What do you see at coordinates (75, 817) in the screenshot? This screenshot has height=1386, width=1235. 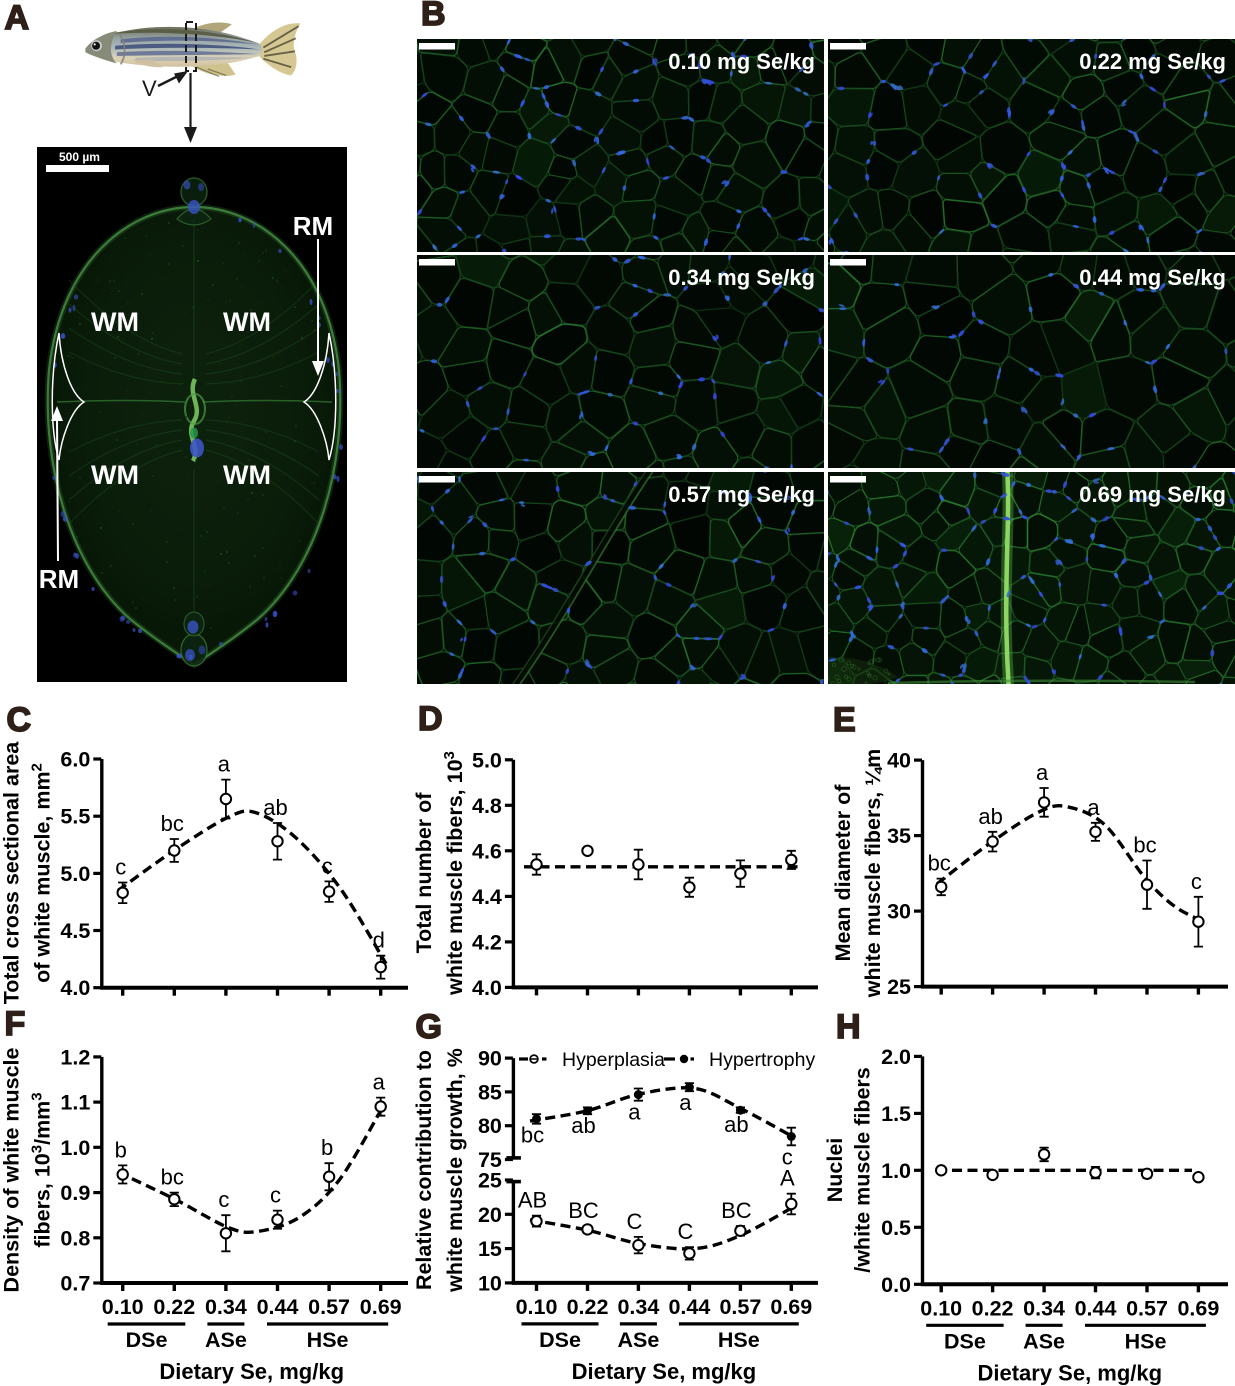 I see `svg-text: 5.5` at bounding box center [75, 817].